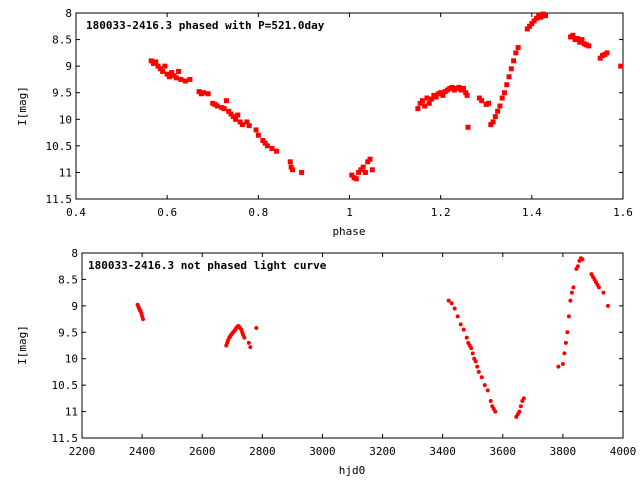 The image size is (640, 480). What do you see at coordinates (262, 451) in the screenshot?
I see `x-tick-label: 2800` at bounding box center [262, 451].